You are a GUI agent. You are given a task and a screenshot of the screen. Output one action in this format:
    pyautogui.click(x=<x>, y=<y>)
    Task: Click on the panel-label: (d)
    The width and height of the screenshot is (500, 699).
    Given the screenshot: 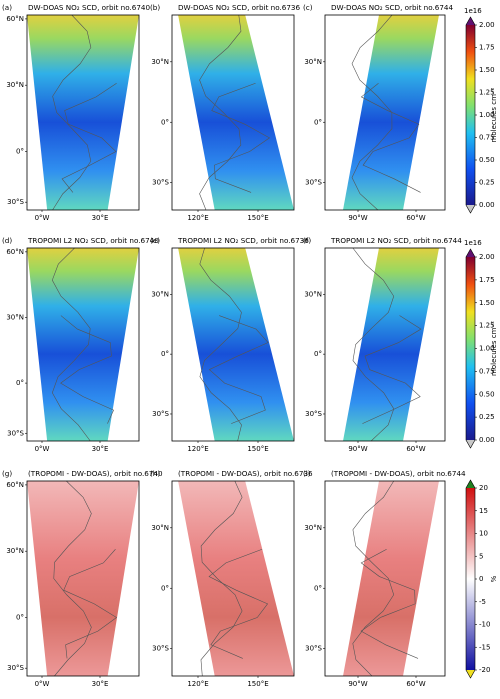 What is the action you would take?
    pyautogui.click(x=7, y=240)
    